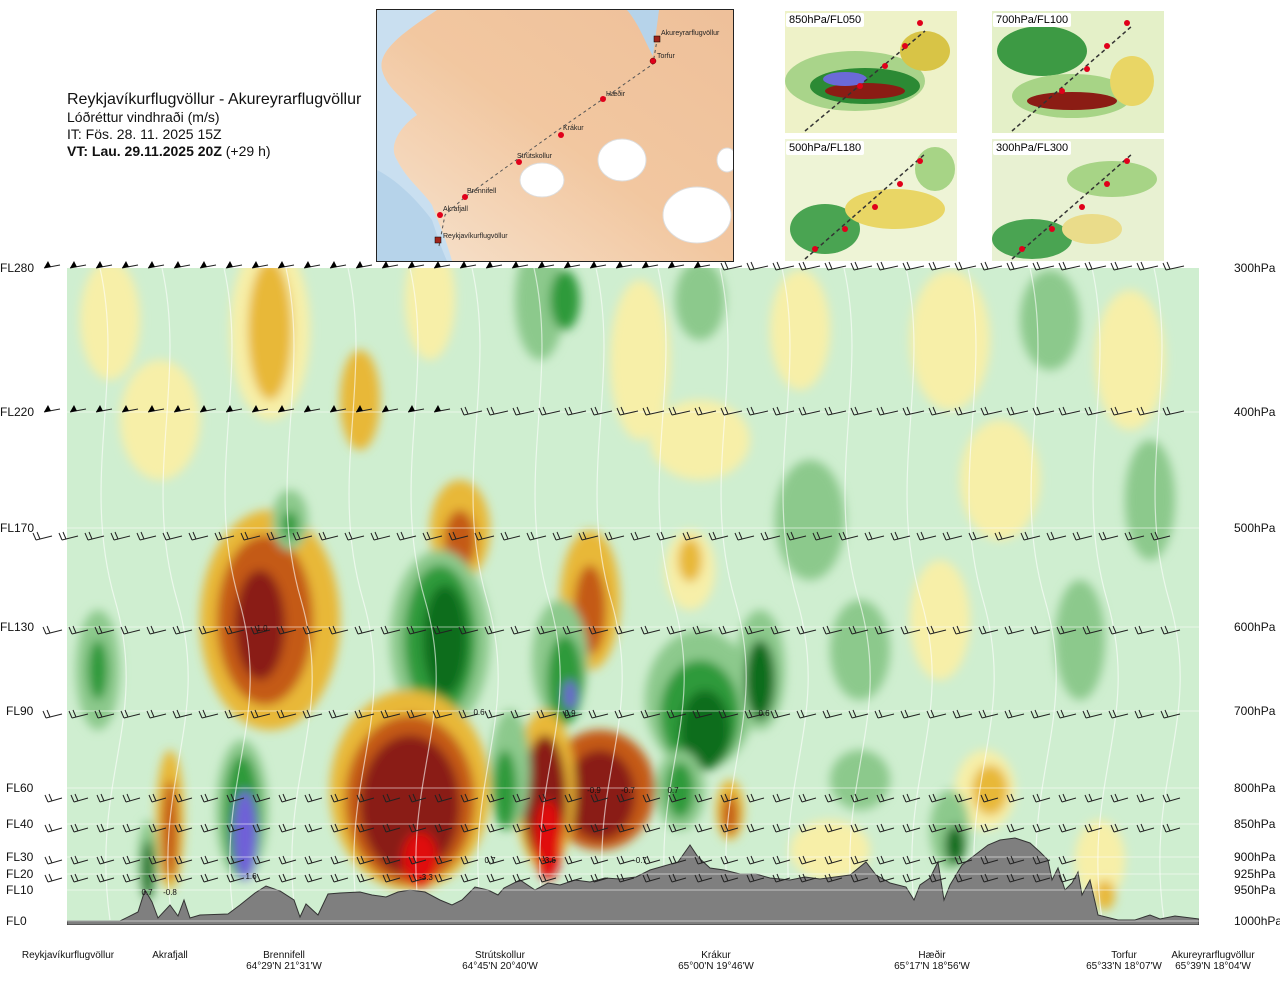  Describe the element at coordinates (535, 156) in the screenshot. I see `map-label-strutskollur: Strútskollur` at that location.